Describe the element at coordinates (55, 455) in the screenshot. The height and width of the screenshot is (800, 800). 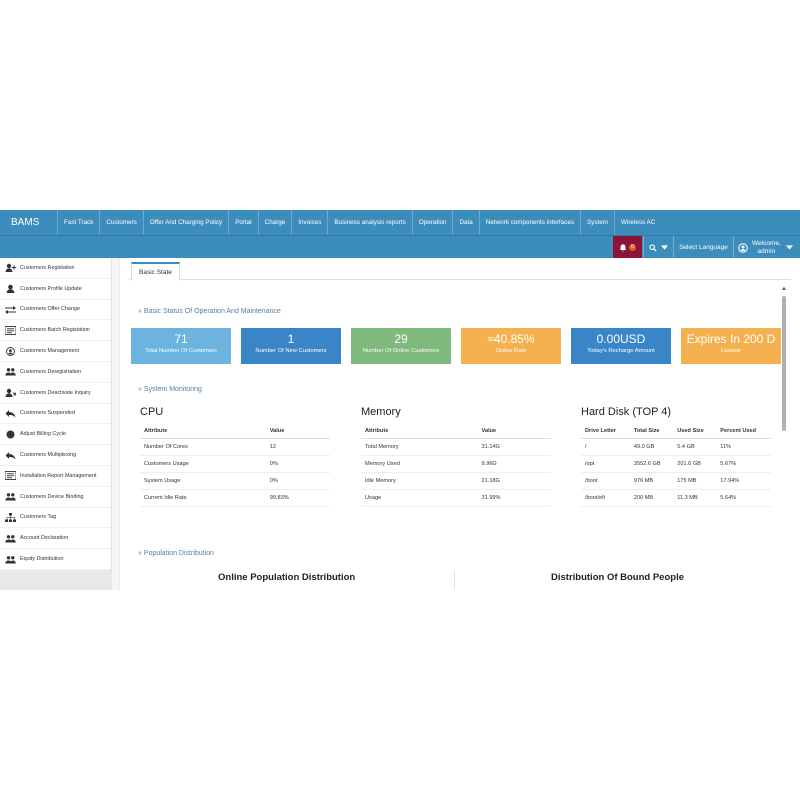
I see `sidebar-item-customers-multiplexing: Customers Multiplexing` at that location.